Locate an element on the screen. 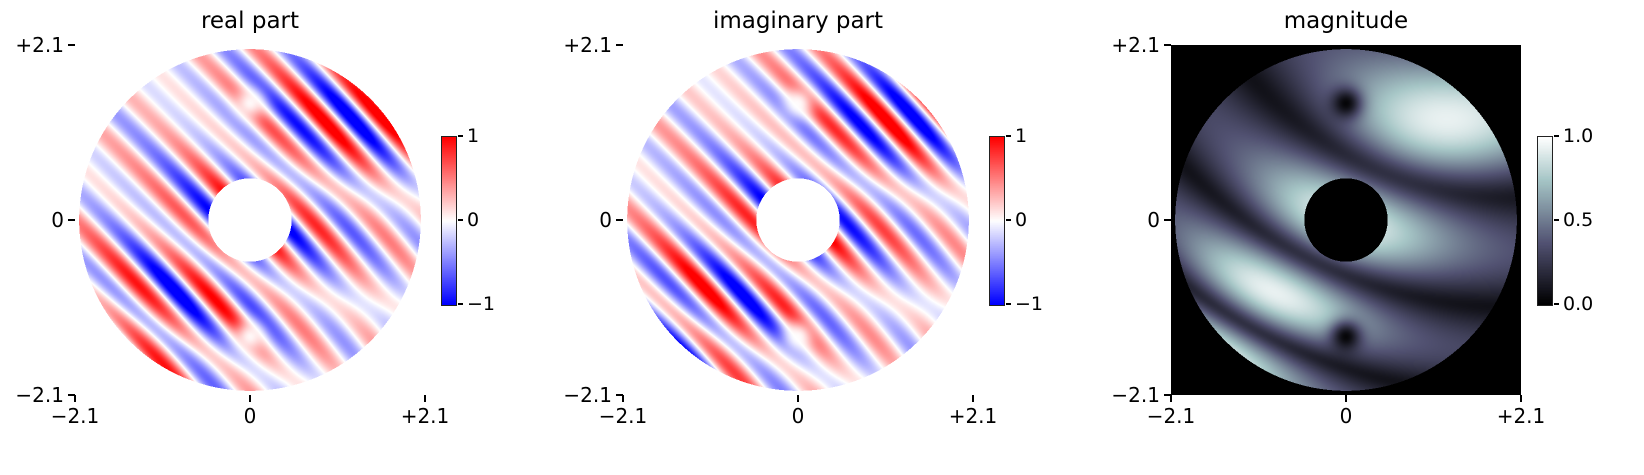 The height and width of the screenshot is (475, 1644). panel-title: real part is located at coordinates (250, 21).